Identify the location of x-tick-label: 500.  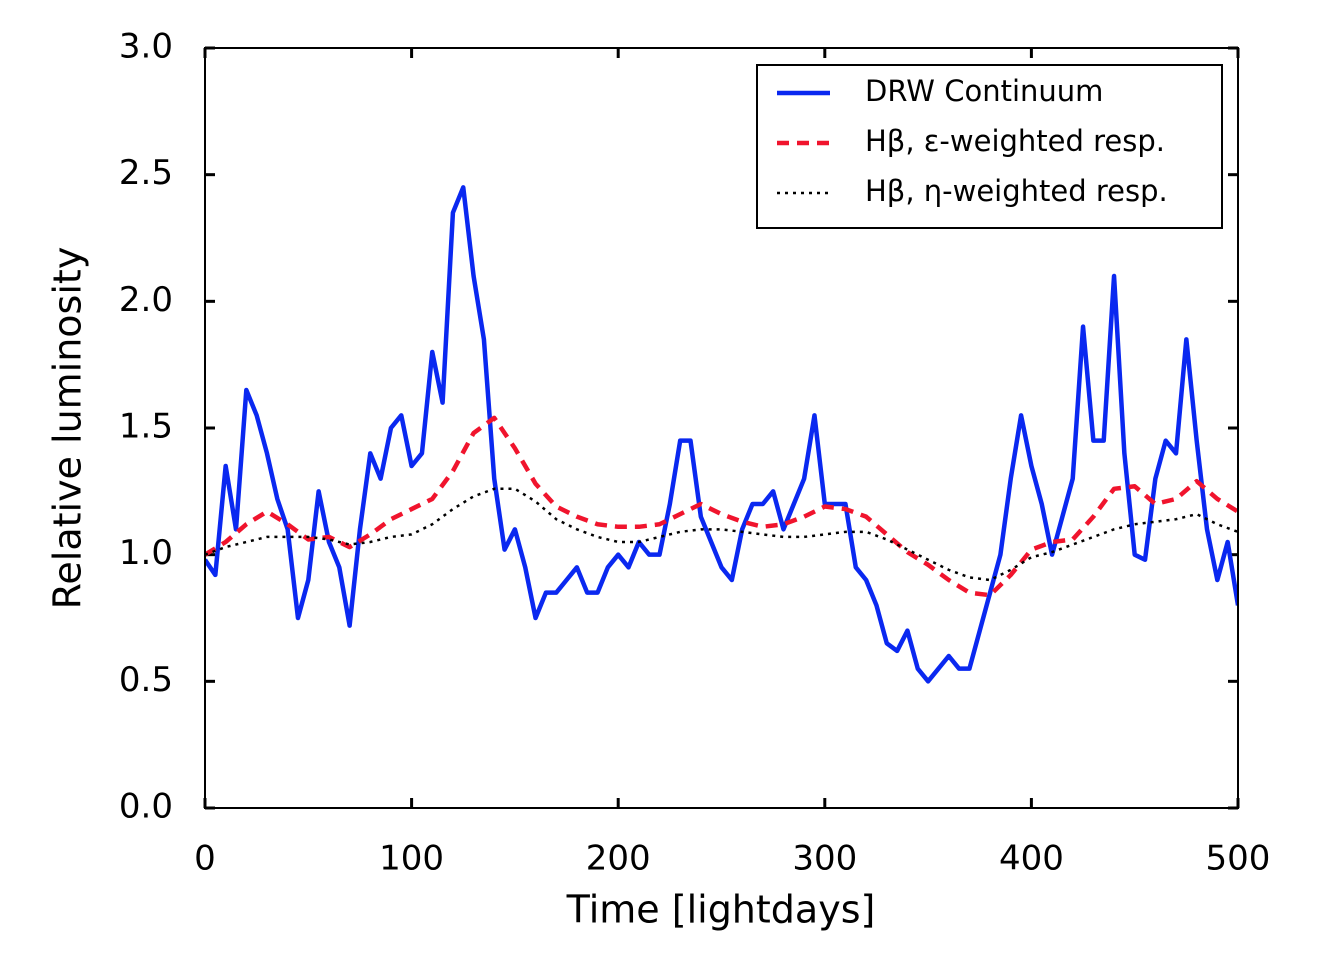
(1238, 859).